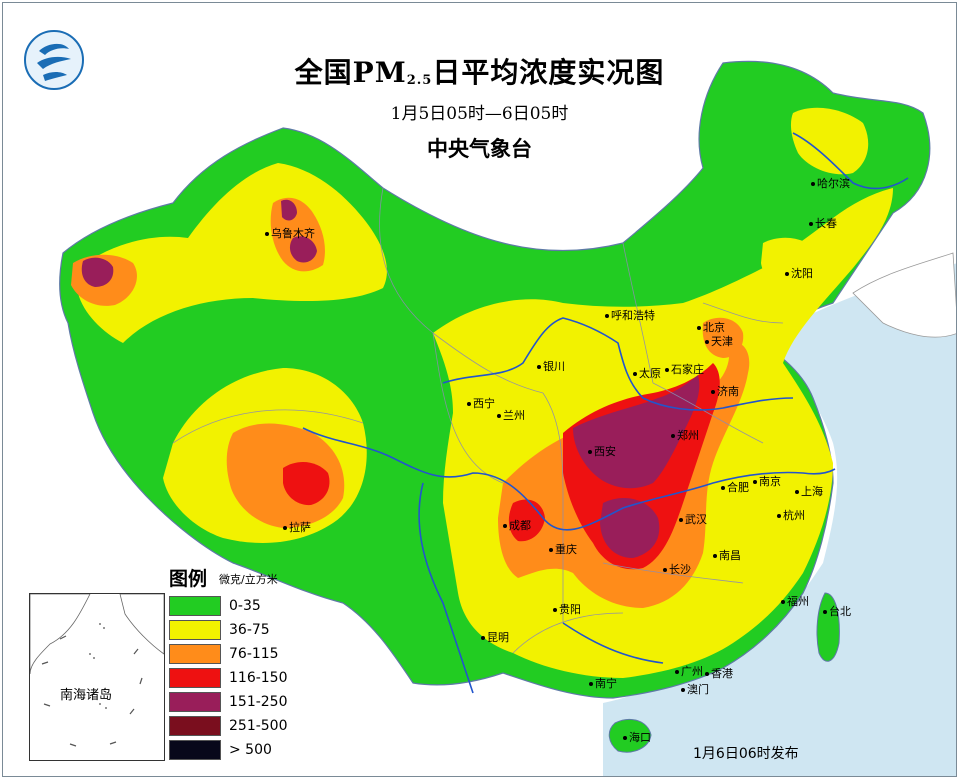 Image resolution: width=961 pixels, height=781 pixels. What do you see at coordinates (479, 114) in the screenshot?
I see `time-range: 1月5日05时—6日05时` at bounding box center [479, 114].